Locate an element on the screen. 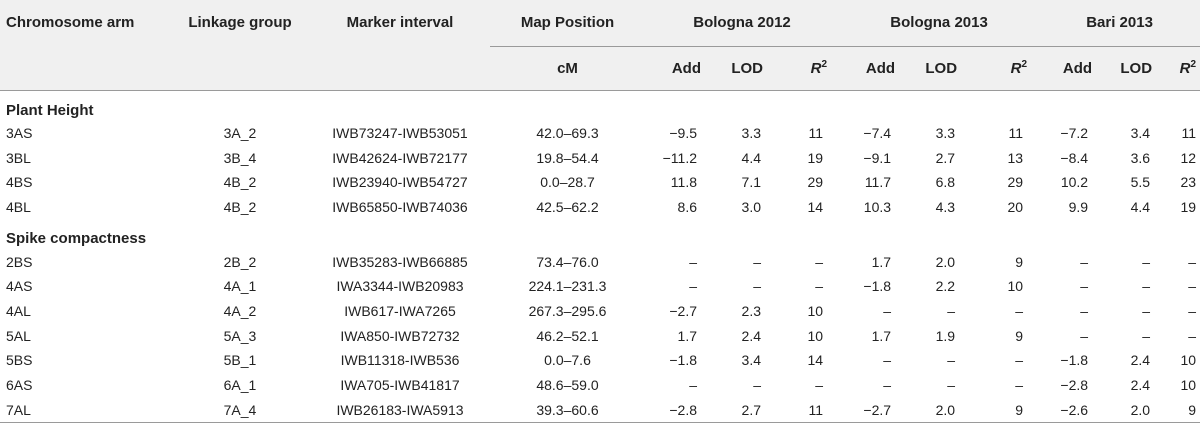  cell-chromosome-arm: 4AL is located at coordinates (18, 310).